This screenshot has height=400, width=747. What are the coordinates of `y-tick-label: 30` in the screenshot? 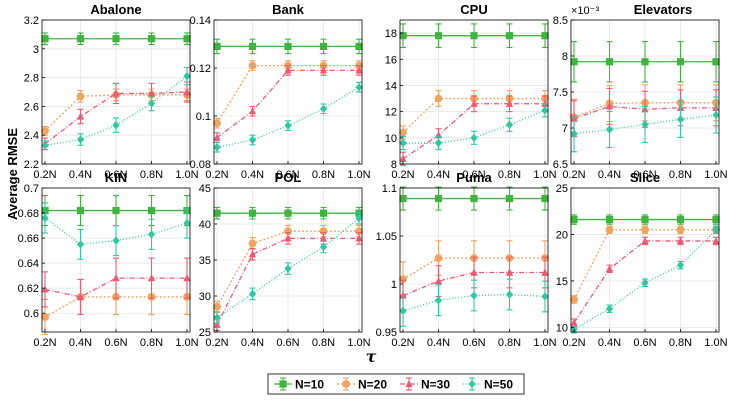 It's located at (205, 297).